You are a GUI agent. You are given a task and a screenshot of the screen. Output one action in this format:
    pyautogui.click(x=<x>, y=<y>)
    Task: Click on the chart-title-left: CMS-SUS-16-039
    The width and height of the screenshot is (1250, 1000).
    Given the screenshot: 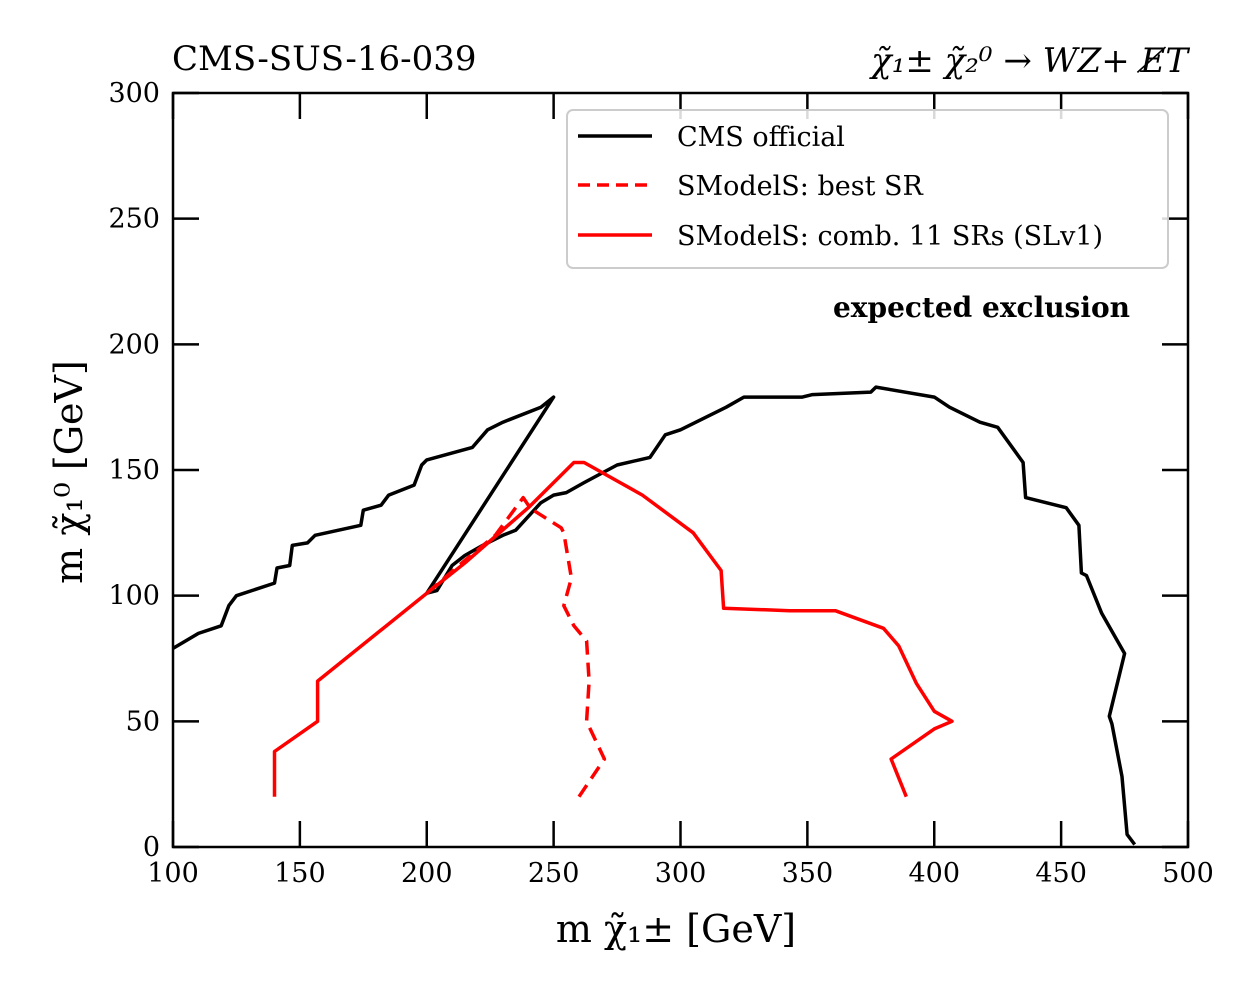 What is the action you would take?
    pyautogui.click(x=324, y=59)
    